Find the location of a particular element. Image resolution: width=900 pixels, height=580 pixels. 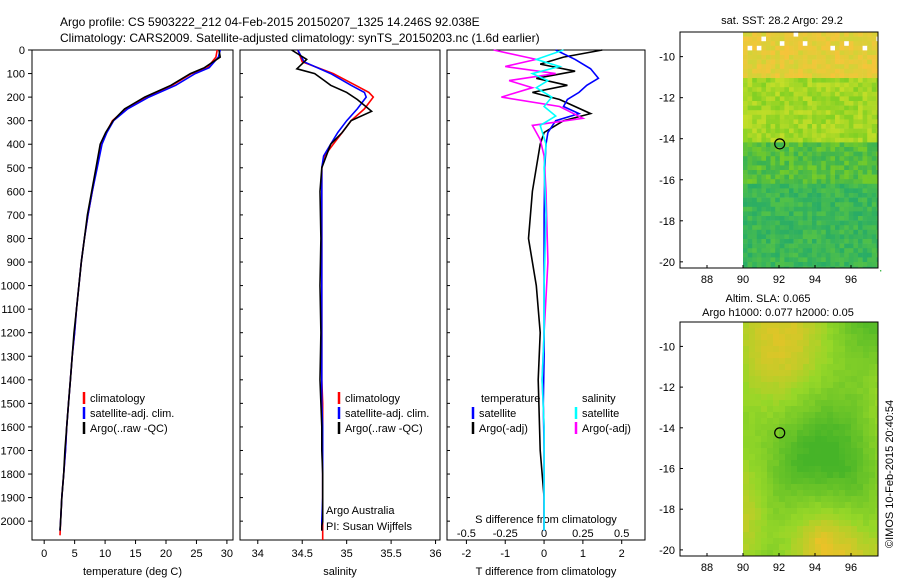

lat-tick-label: -16 is located at coordinates (667, 181).